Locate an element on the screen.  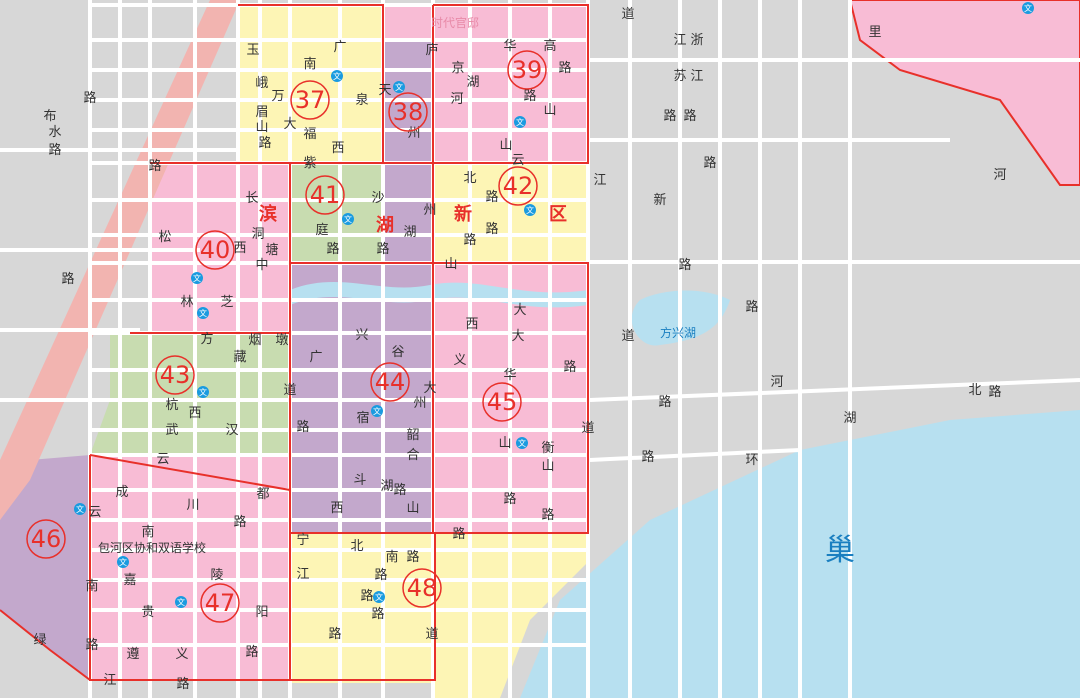
road-label: 遵 is located at coordinates (132, 654).